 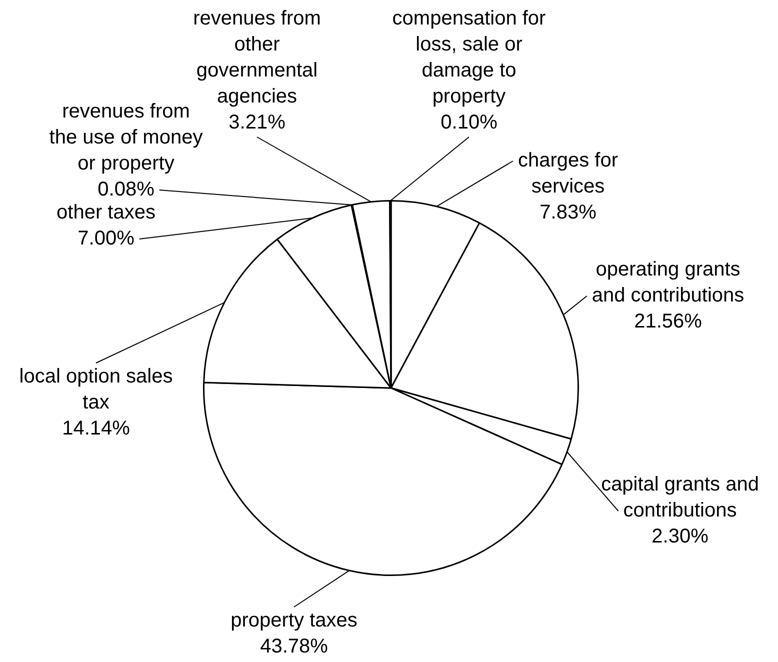 What do you see at coordinates (668, 282) in the screenshot?
I see `slice-label: operating grants and contributions` at bounding box center [668, 282].